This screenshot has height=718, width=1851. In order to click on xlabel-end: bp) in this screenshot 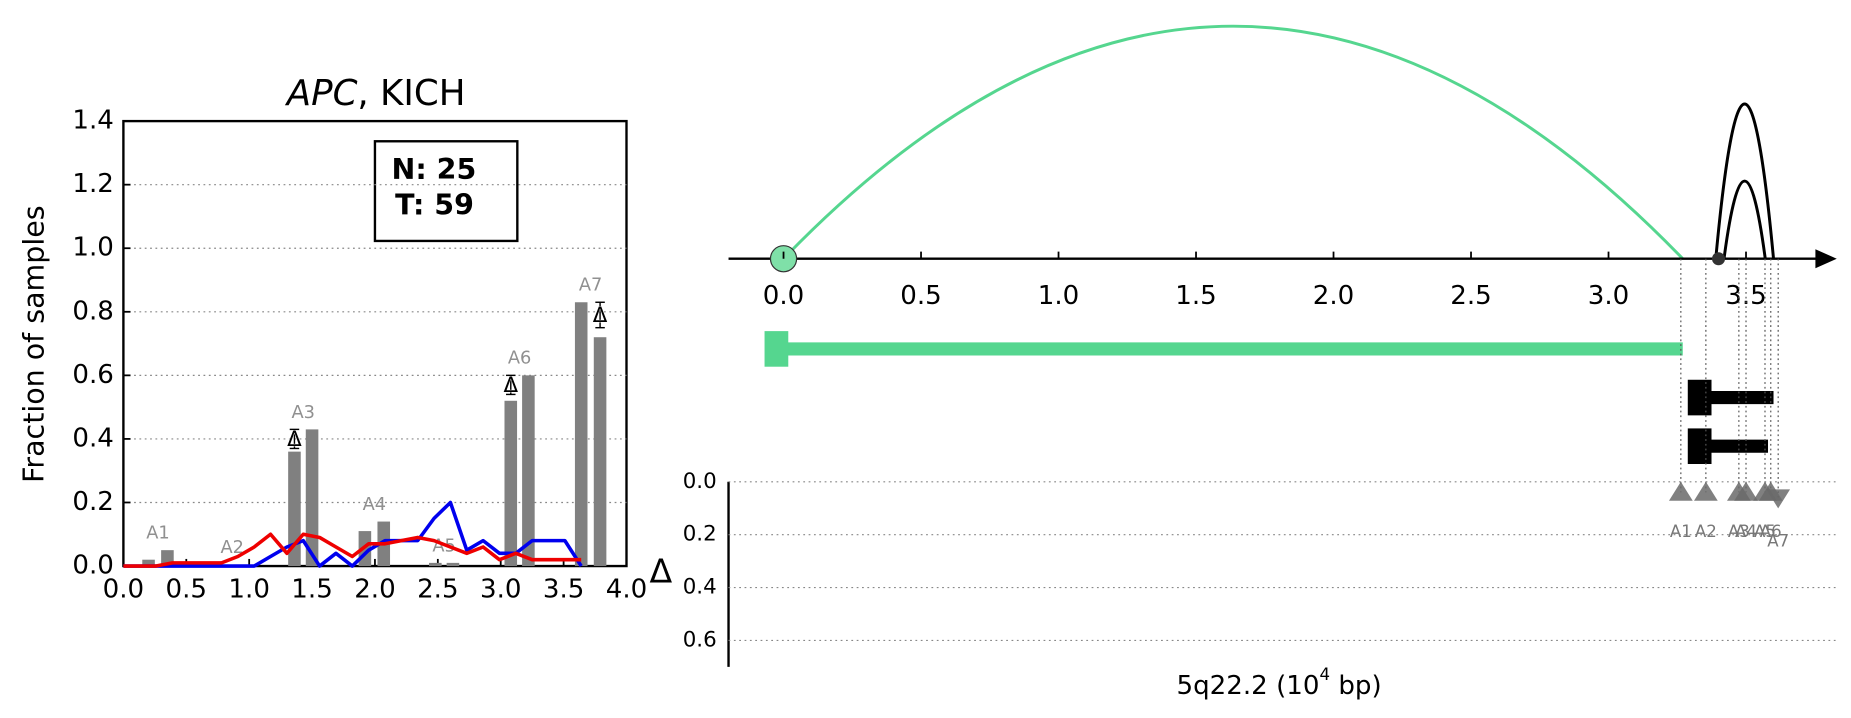, I will do `click(1356, 685)`.